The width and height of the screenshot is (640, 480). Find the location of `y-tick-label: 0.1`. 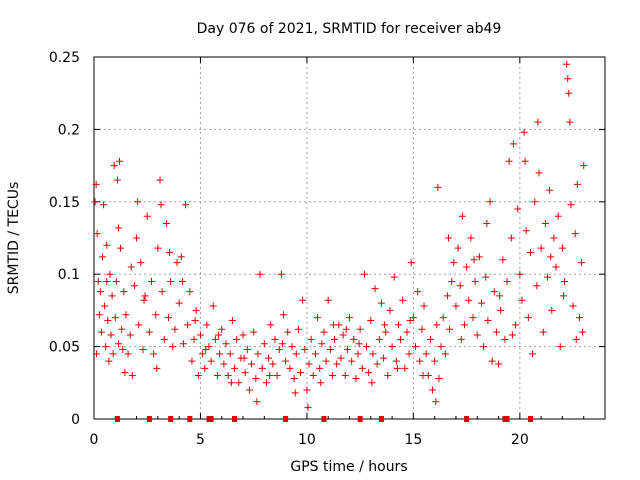

y-tick-label: 0.1 is located at coordinates (69, 275).